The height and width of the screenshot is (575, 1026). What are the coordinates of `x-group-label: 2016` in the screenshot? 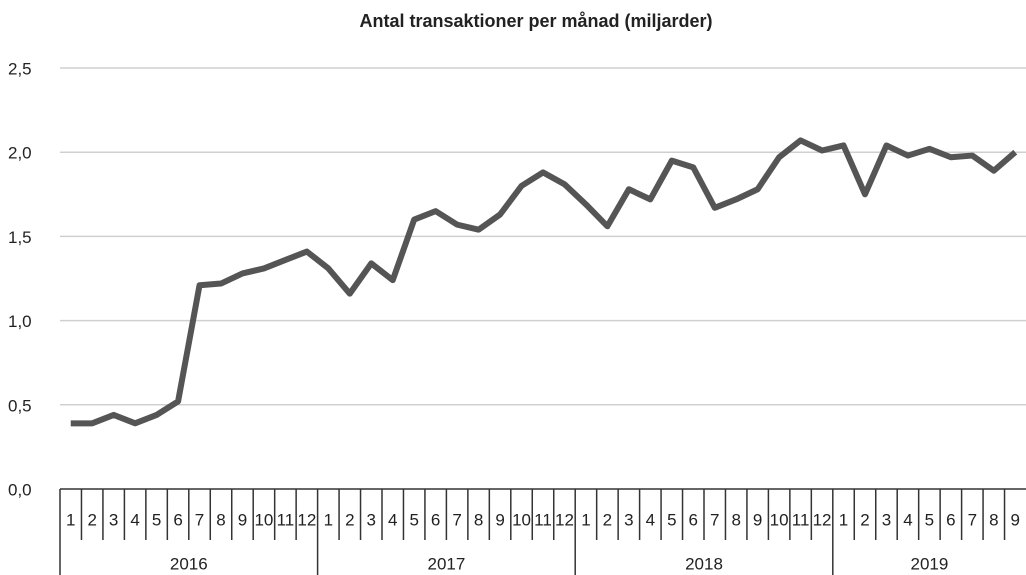 It's located at (189, 563).